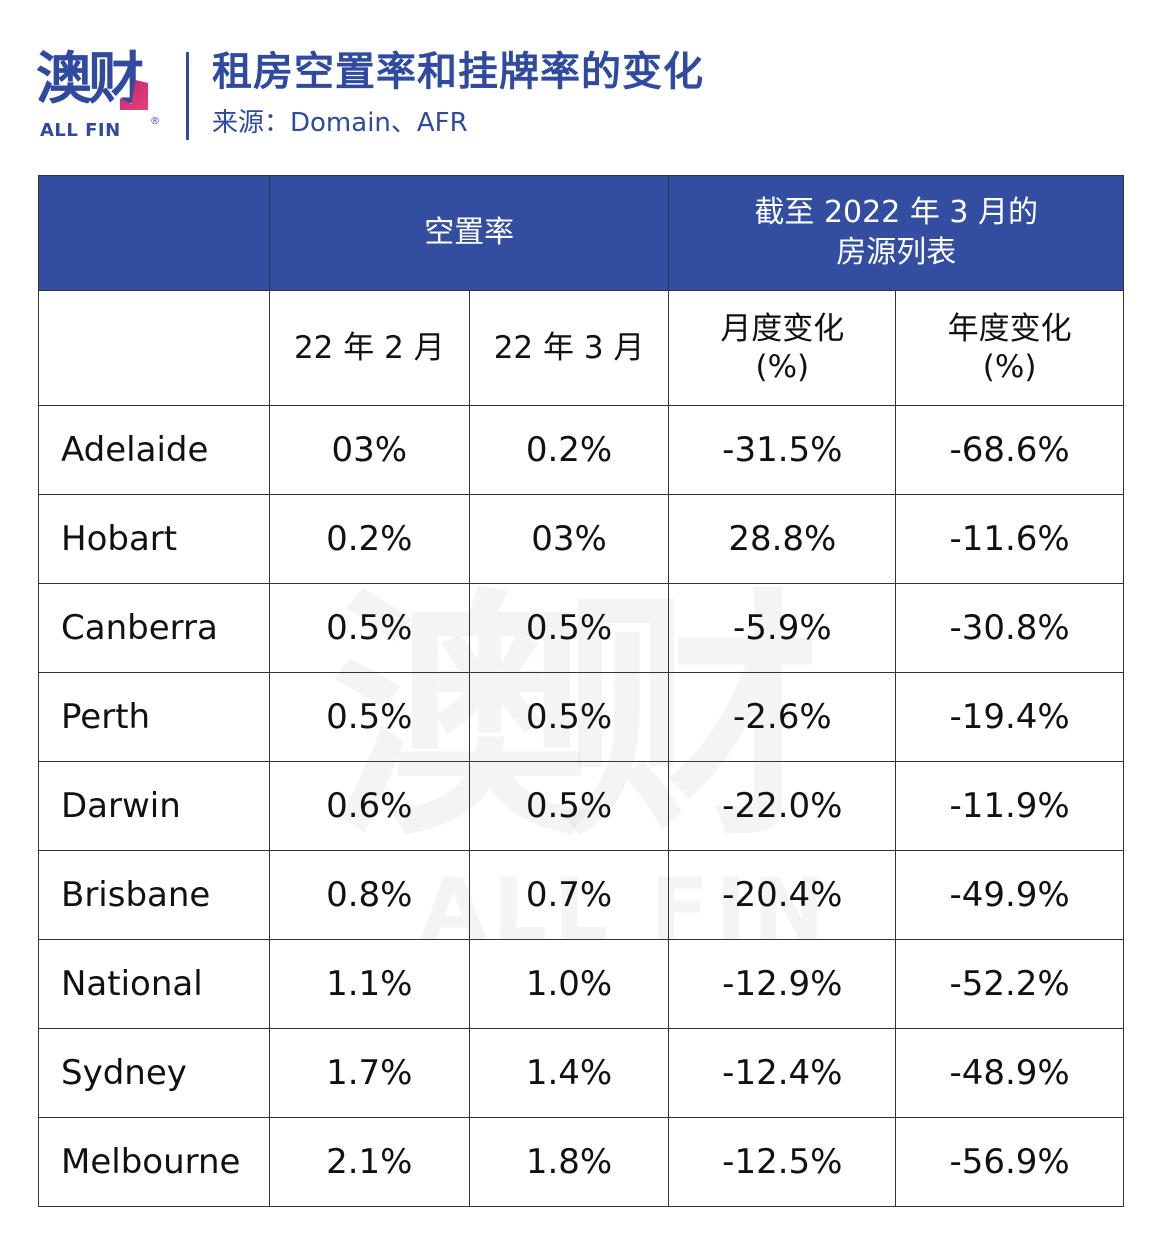  What do you see at coordinates (569, 1073) in the screenshot?
I see `mar-cell: 1.4%` at bounding box center [569, 1073].